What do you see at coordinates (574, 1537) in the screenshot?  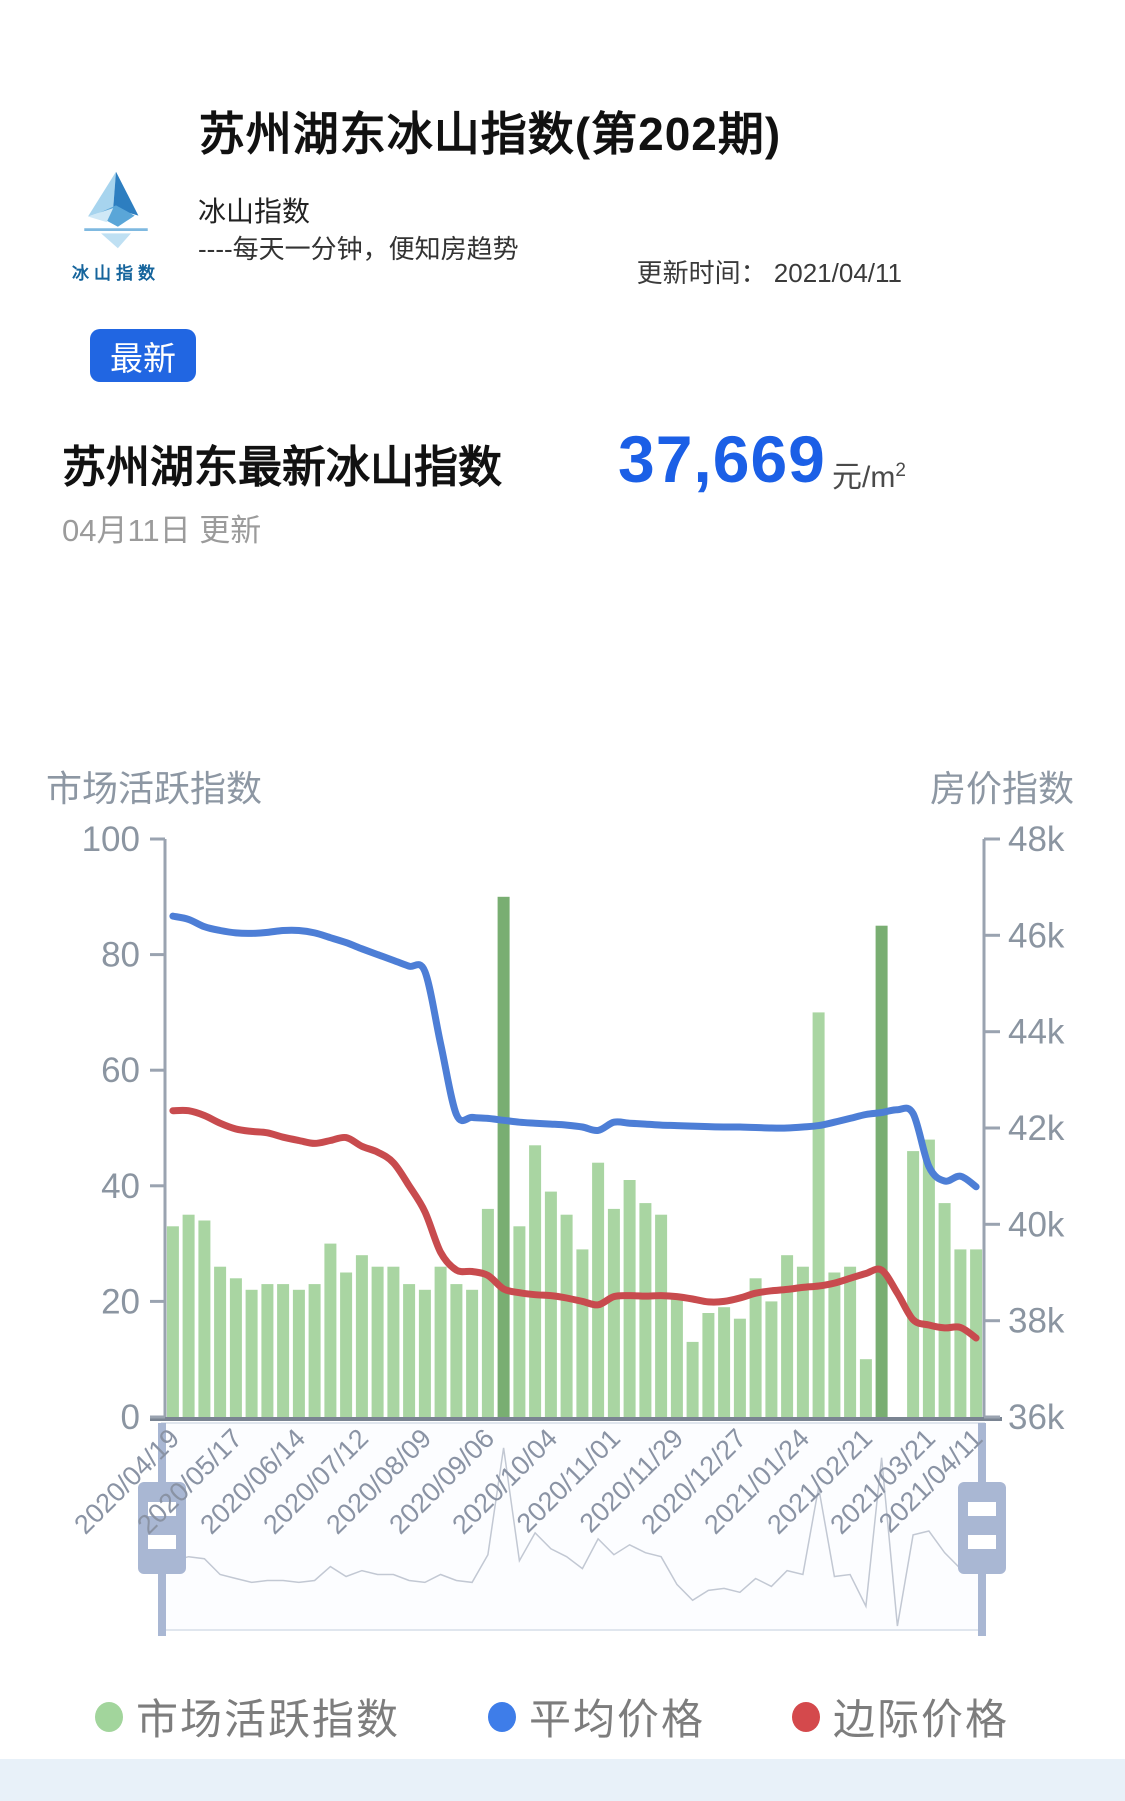 I see `datazoom-data-shadow` at bounding box center [574, 1537].